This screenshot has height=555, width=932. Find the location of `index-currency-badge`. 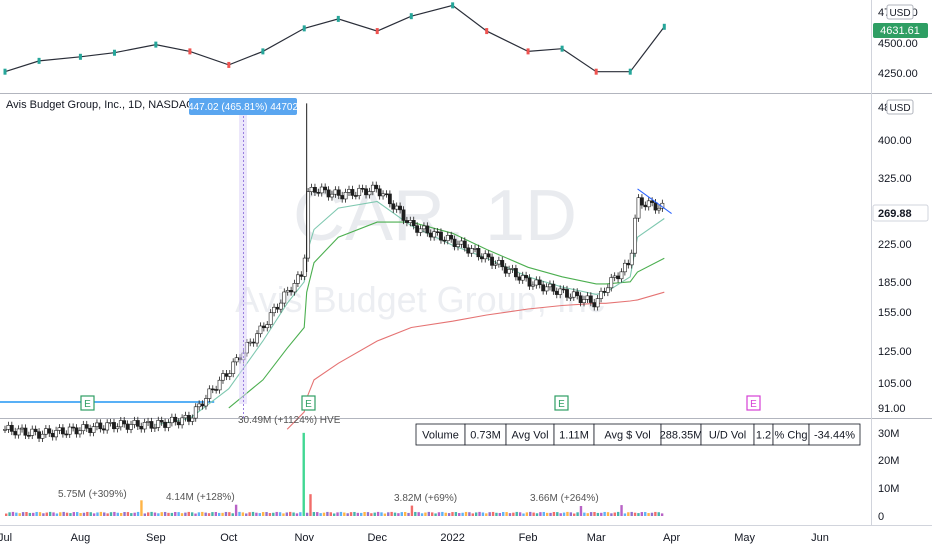

index-currency-badge is located at coordinates (900, 12).